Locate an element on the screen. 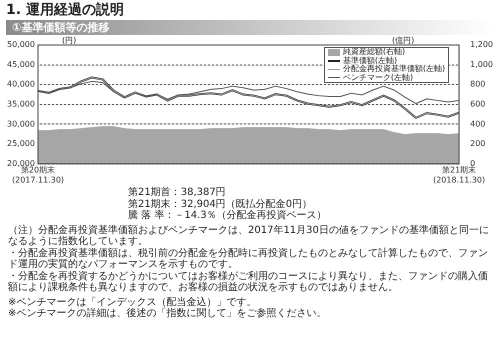 The image size is (500, 354). y-tick-label: 45,000 is located at coordinates (20, 64).